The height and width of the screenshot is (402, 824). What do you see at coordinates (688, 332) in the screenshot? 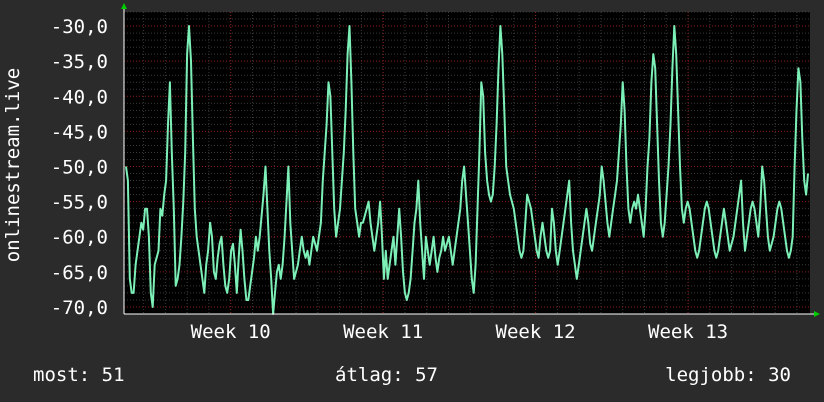
I see `x-tick-label: Week 13` at bounding box center [688, 332].